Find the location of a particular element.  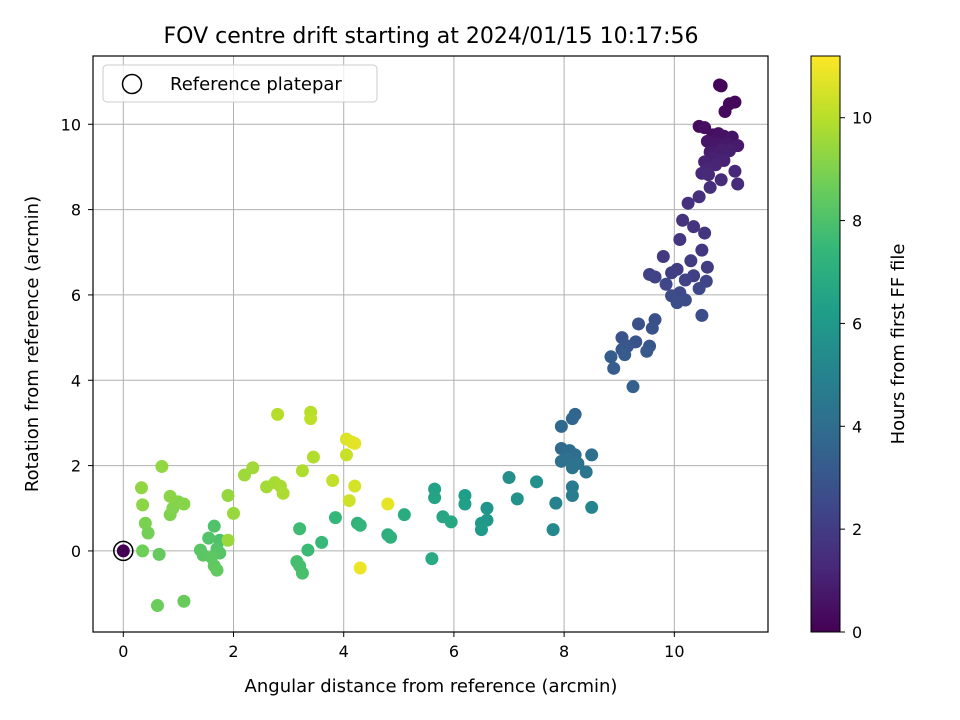

colorbar-ticks: 0 2 4 6 8 10 is located at coordinates (856, 375).